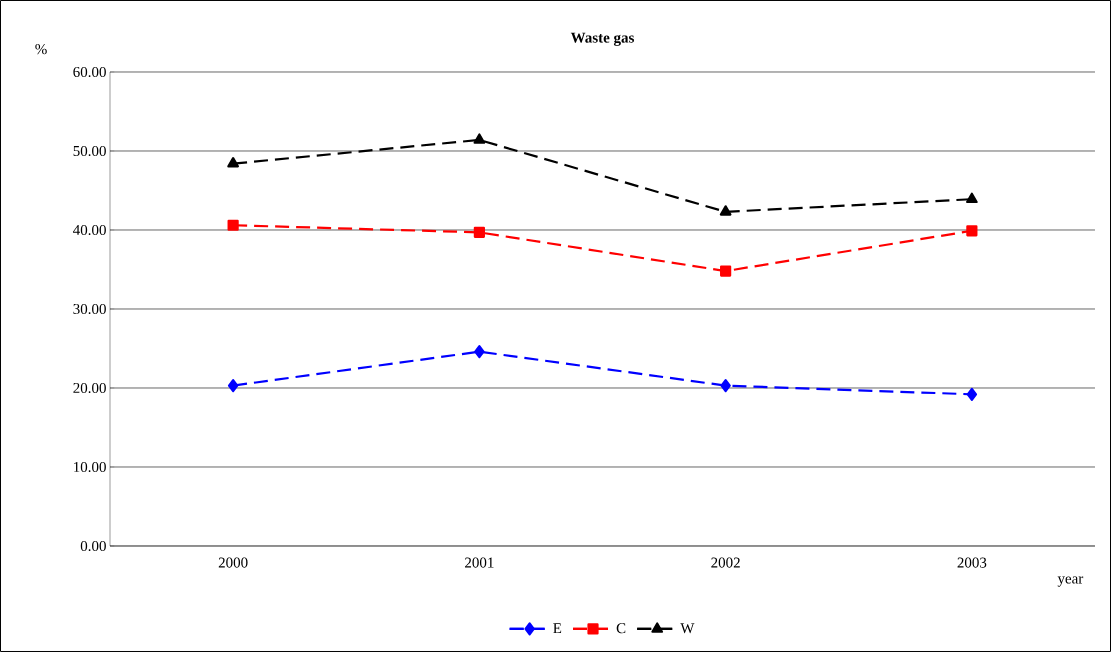 The width and height of the screenshot is (1111, 652). Describe the element at coordinates (89, 309) in the screenshot. I see `y-tick-label: 30.00` at that location.